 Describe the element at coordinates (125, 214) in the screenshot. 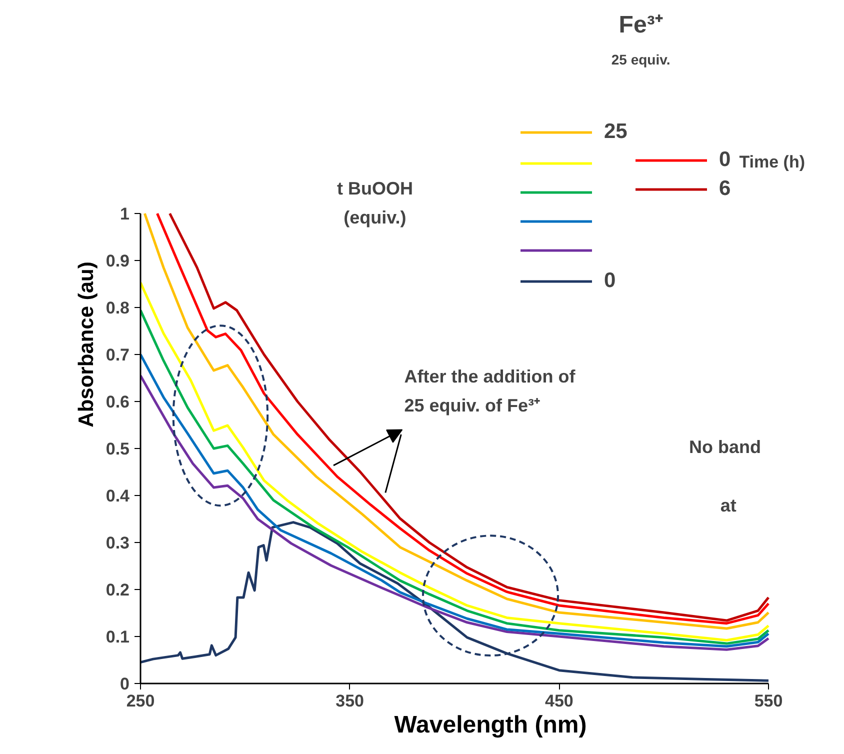

I see `y-tick-label: 1` at that location.